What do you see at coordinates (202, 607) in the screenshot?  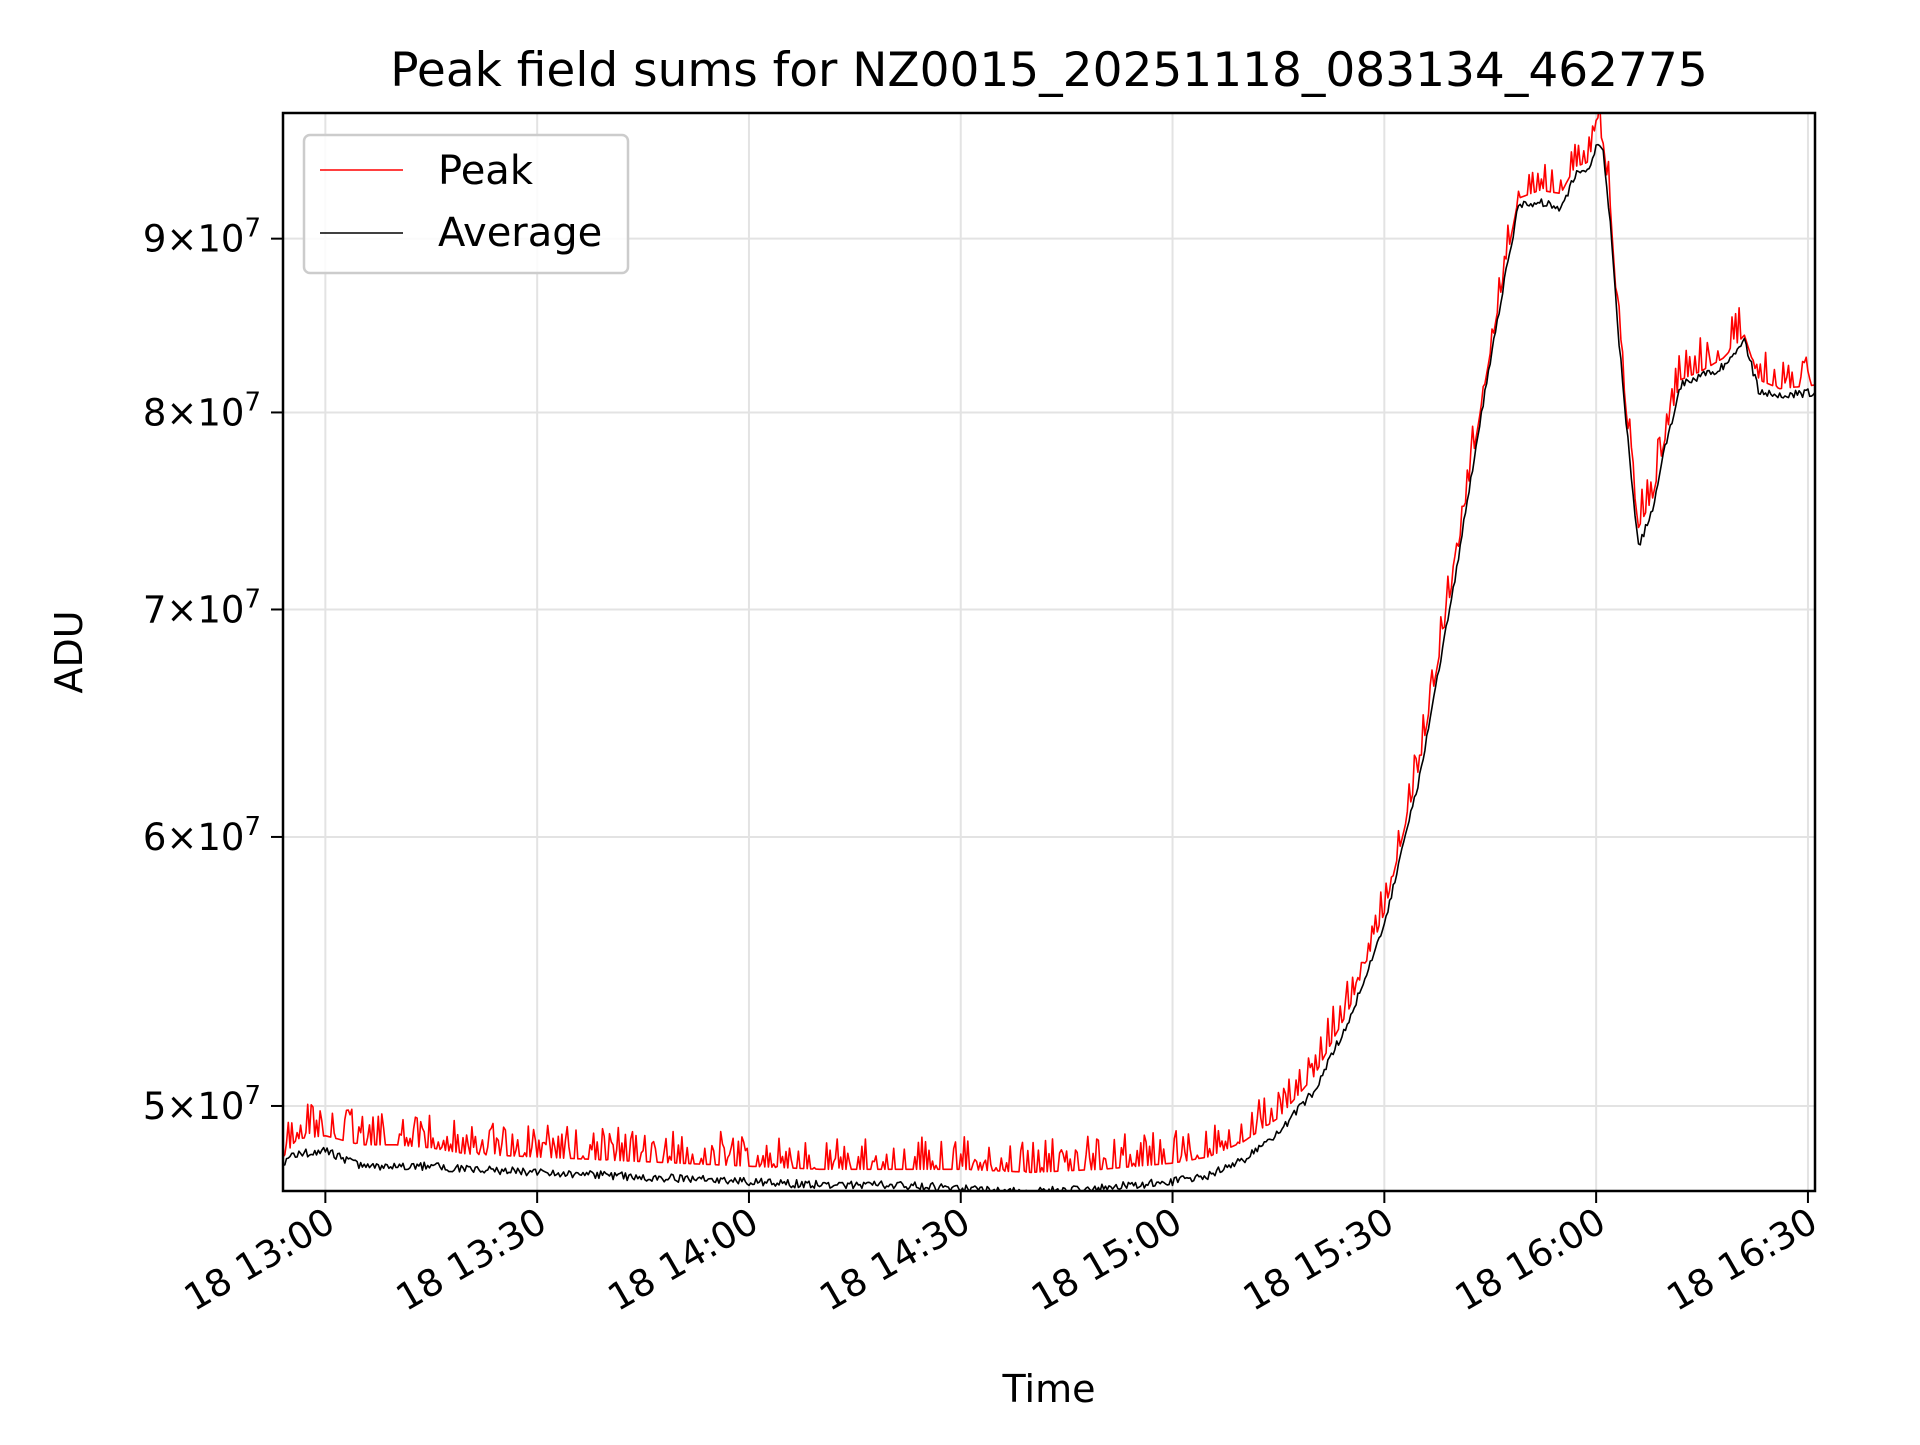 I see `y-tick-label: 7×10⁷` at bounding box center [202, 607].